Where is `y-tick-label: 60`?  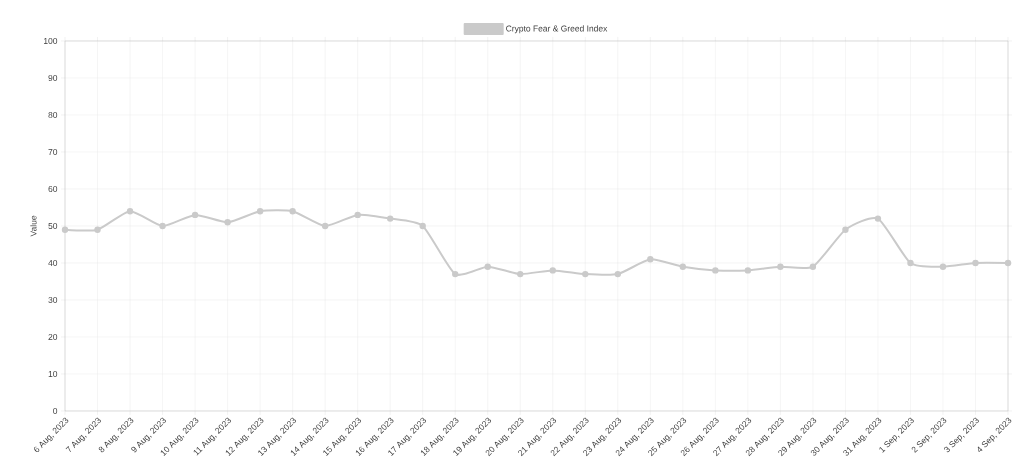
y-tick-label: 60 is located at coordinates (53, 188).